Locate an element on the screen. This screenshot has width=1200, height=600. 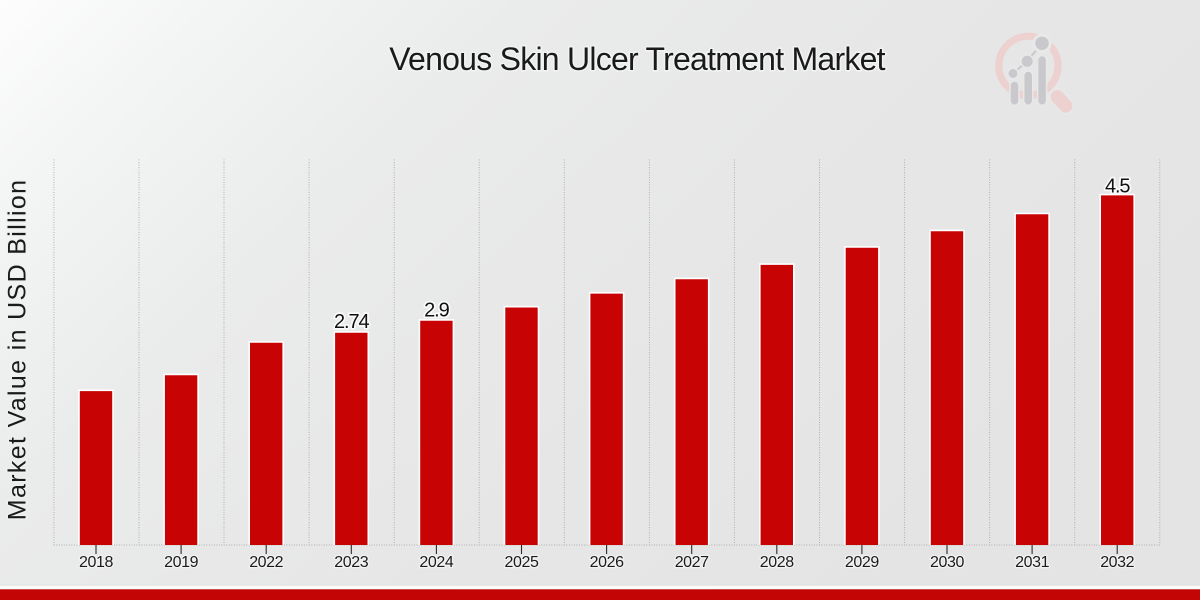
svg-text: 2027 is located at coordinates (692, 562).